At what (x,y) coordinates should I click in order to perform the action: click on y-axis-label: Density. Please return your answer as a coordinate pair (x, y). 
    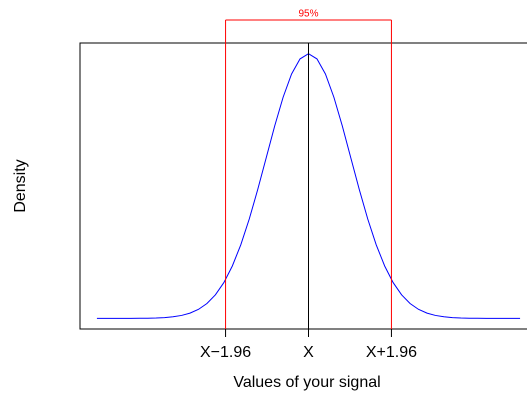
    Looking at the image, I should click on (20, 185).